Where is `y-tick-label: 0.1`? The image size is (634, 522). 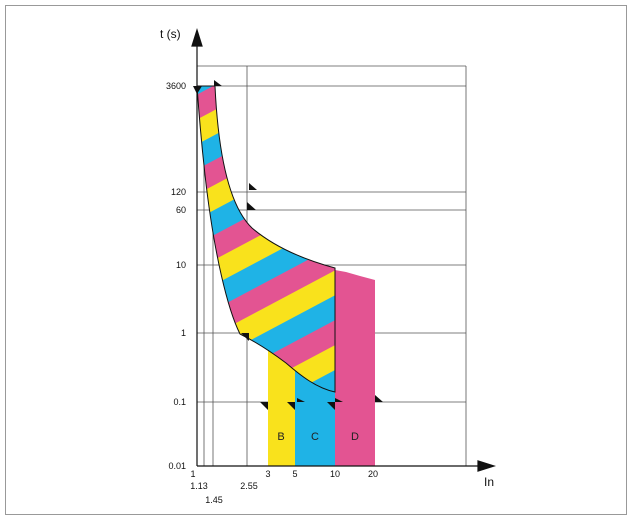 y-tick-label: 0.1 is located at coordinates (179, 402).